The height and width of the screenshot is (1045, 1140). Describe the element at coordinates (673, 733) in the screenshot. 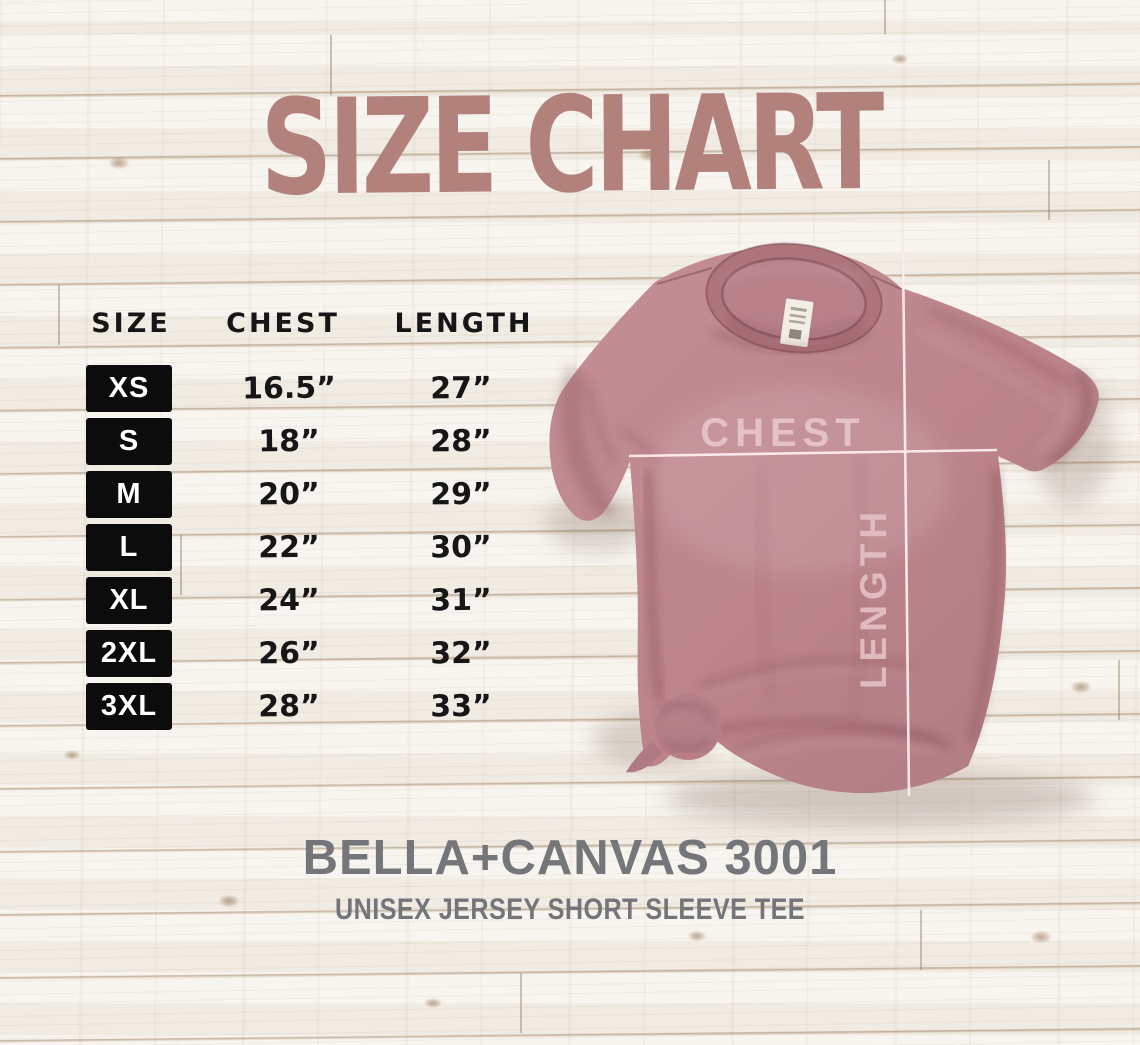

I see `hem-knot` at that location.